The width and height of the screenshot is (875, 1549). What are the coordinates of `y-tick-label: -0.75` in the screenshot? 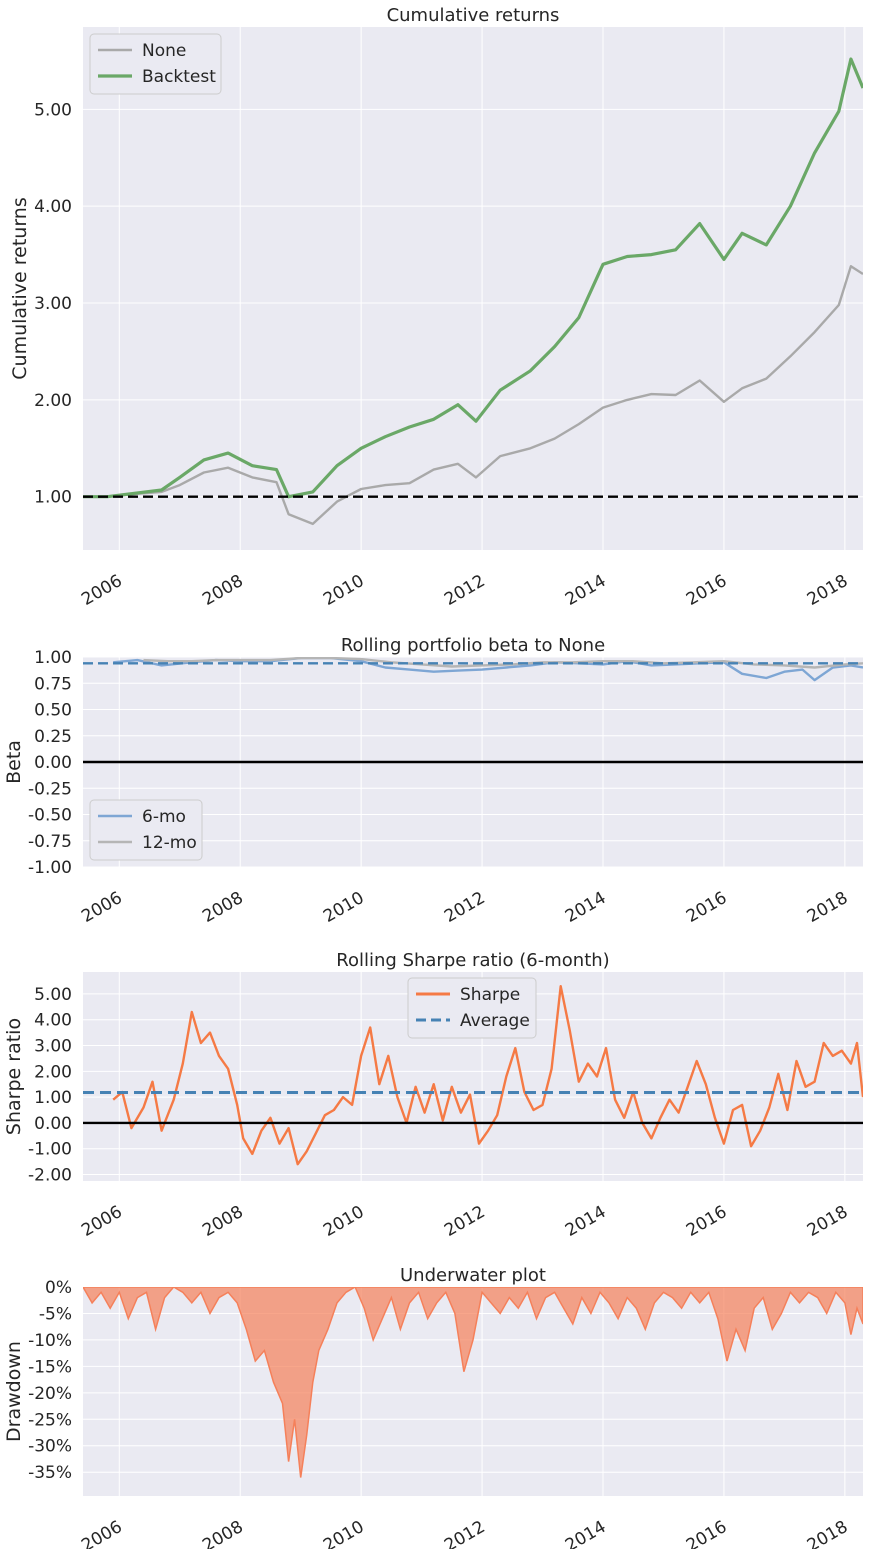 It's located at (50, 842).